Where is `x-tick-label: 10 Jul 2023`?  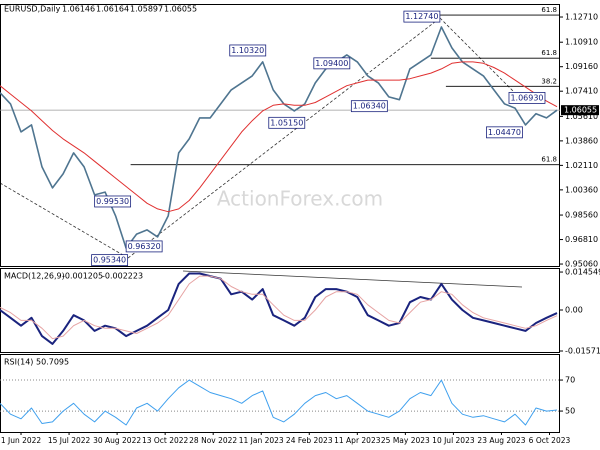
x-tick-label: 10 Jul 2023 is located at coordinates (453, 440).